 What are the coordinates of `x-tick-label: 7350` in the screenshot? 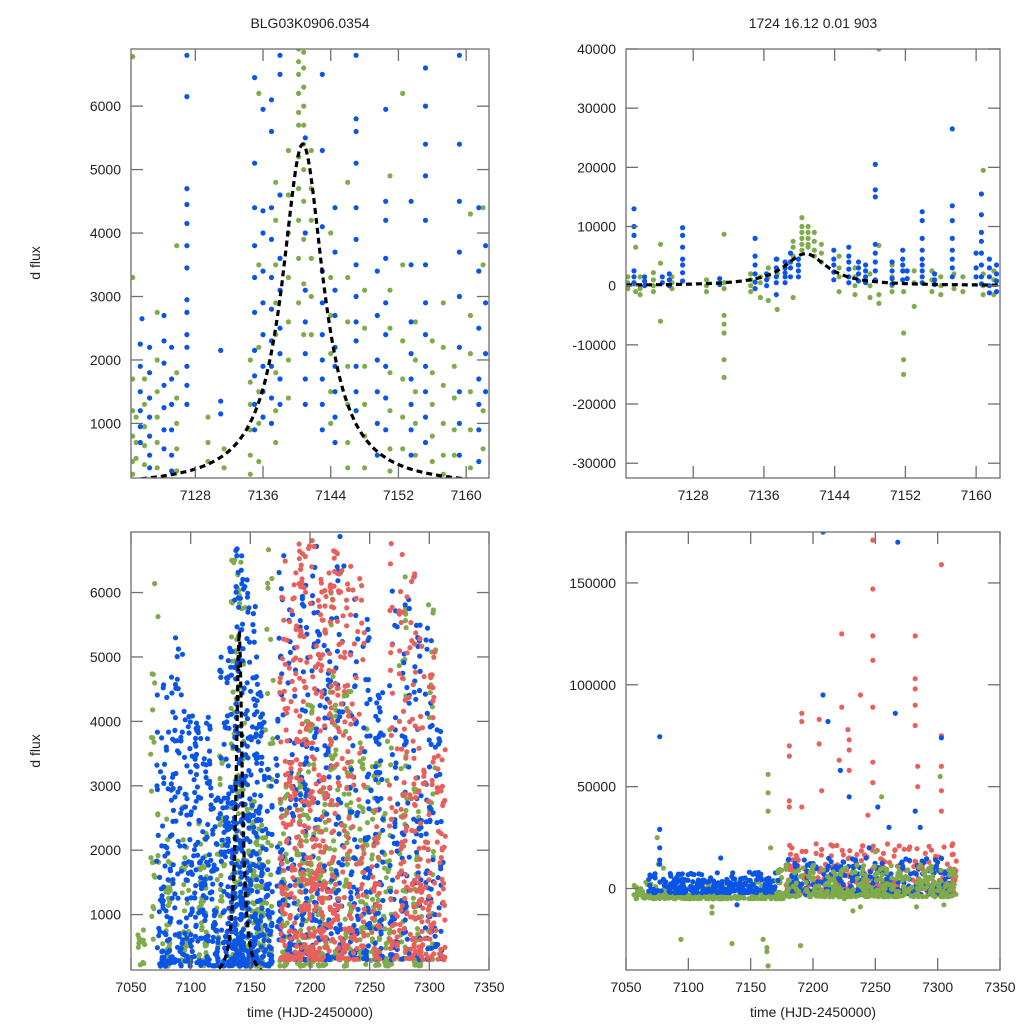 It's located at (488, 987).